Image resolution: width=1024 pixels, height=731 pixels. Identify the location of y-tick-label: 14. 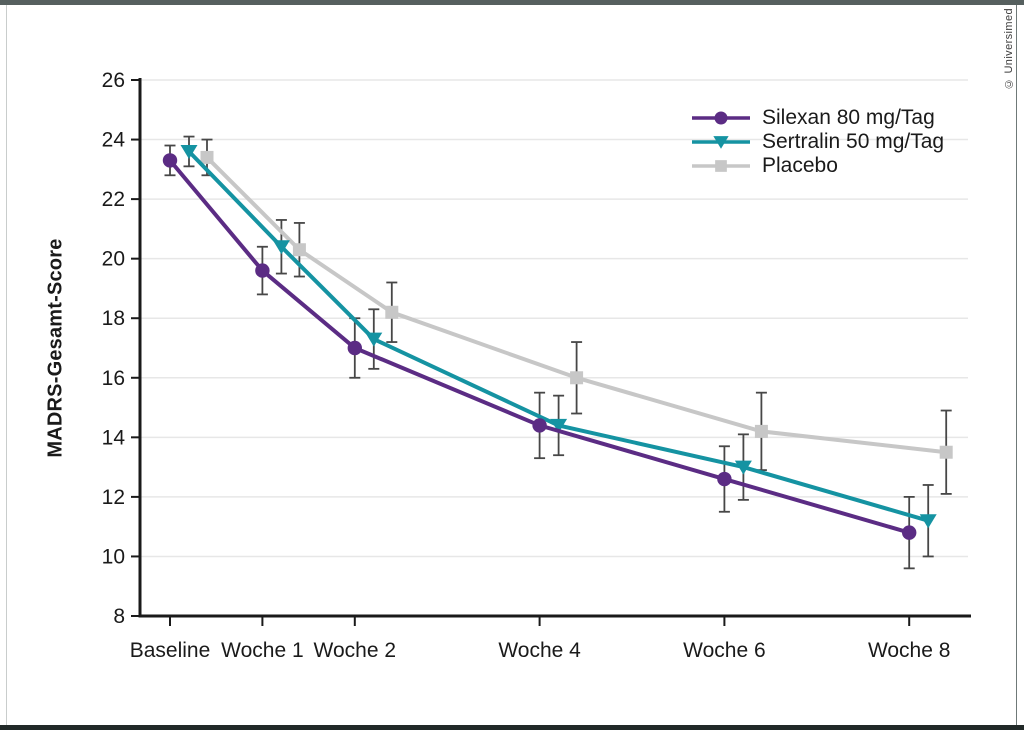
(114, 437).